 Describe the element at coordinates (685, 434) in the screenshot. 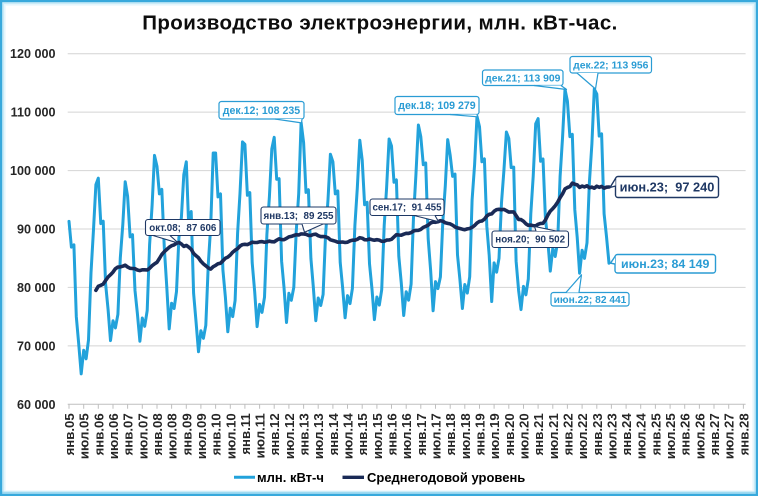

I see `svg-text: янв.26` at that location.